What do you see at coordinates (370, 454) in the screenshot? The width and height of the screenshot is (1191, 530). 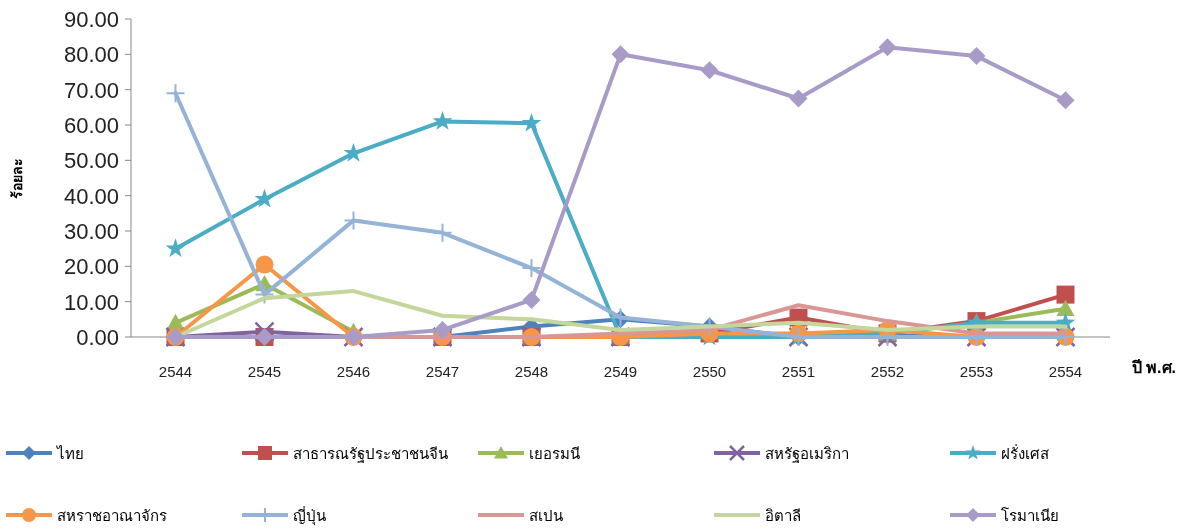 I see `legend-label: สาธารณรัฐประชาชนจีน` at bounding box center [370, 454].